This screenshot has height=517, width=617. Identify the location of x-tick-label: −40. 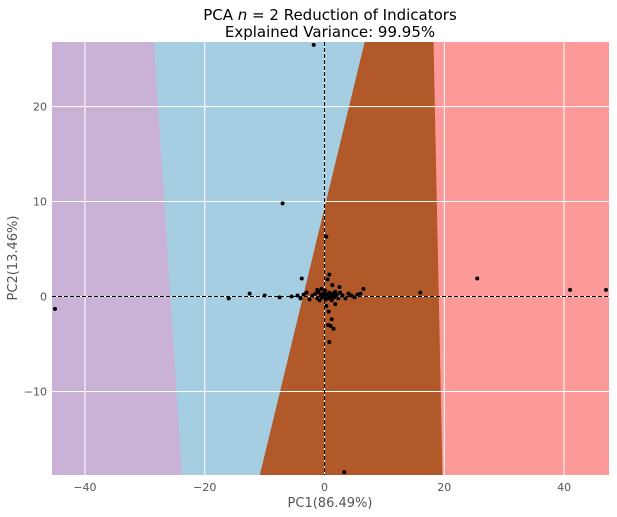
(84, 487).